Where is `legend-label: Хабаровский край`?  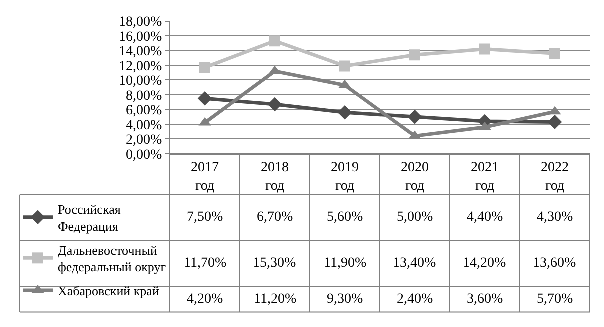
legend-label: Хабаровский край is located at coordinates (109, 291).